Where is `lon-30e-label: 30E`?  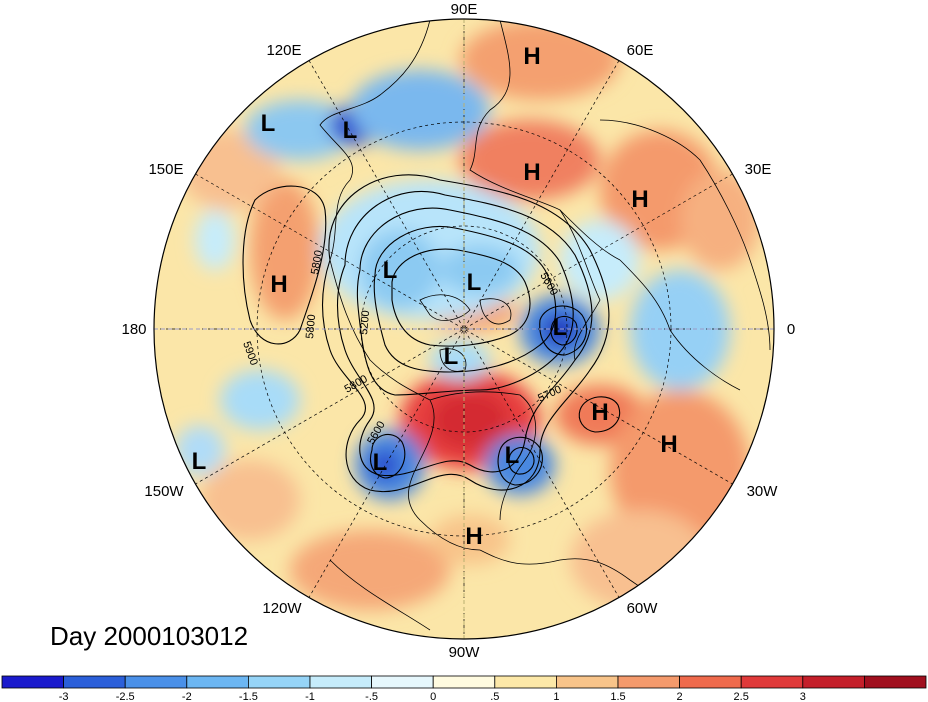
lon-30e-label: 30E is located at coordinates (758, 169).